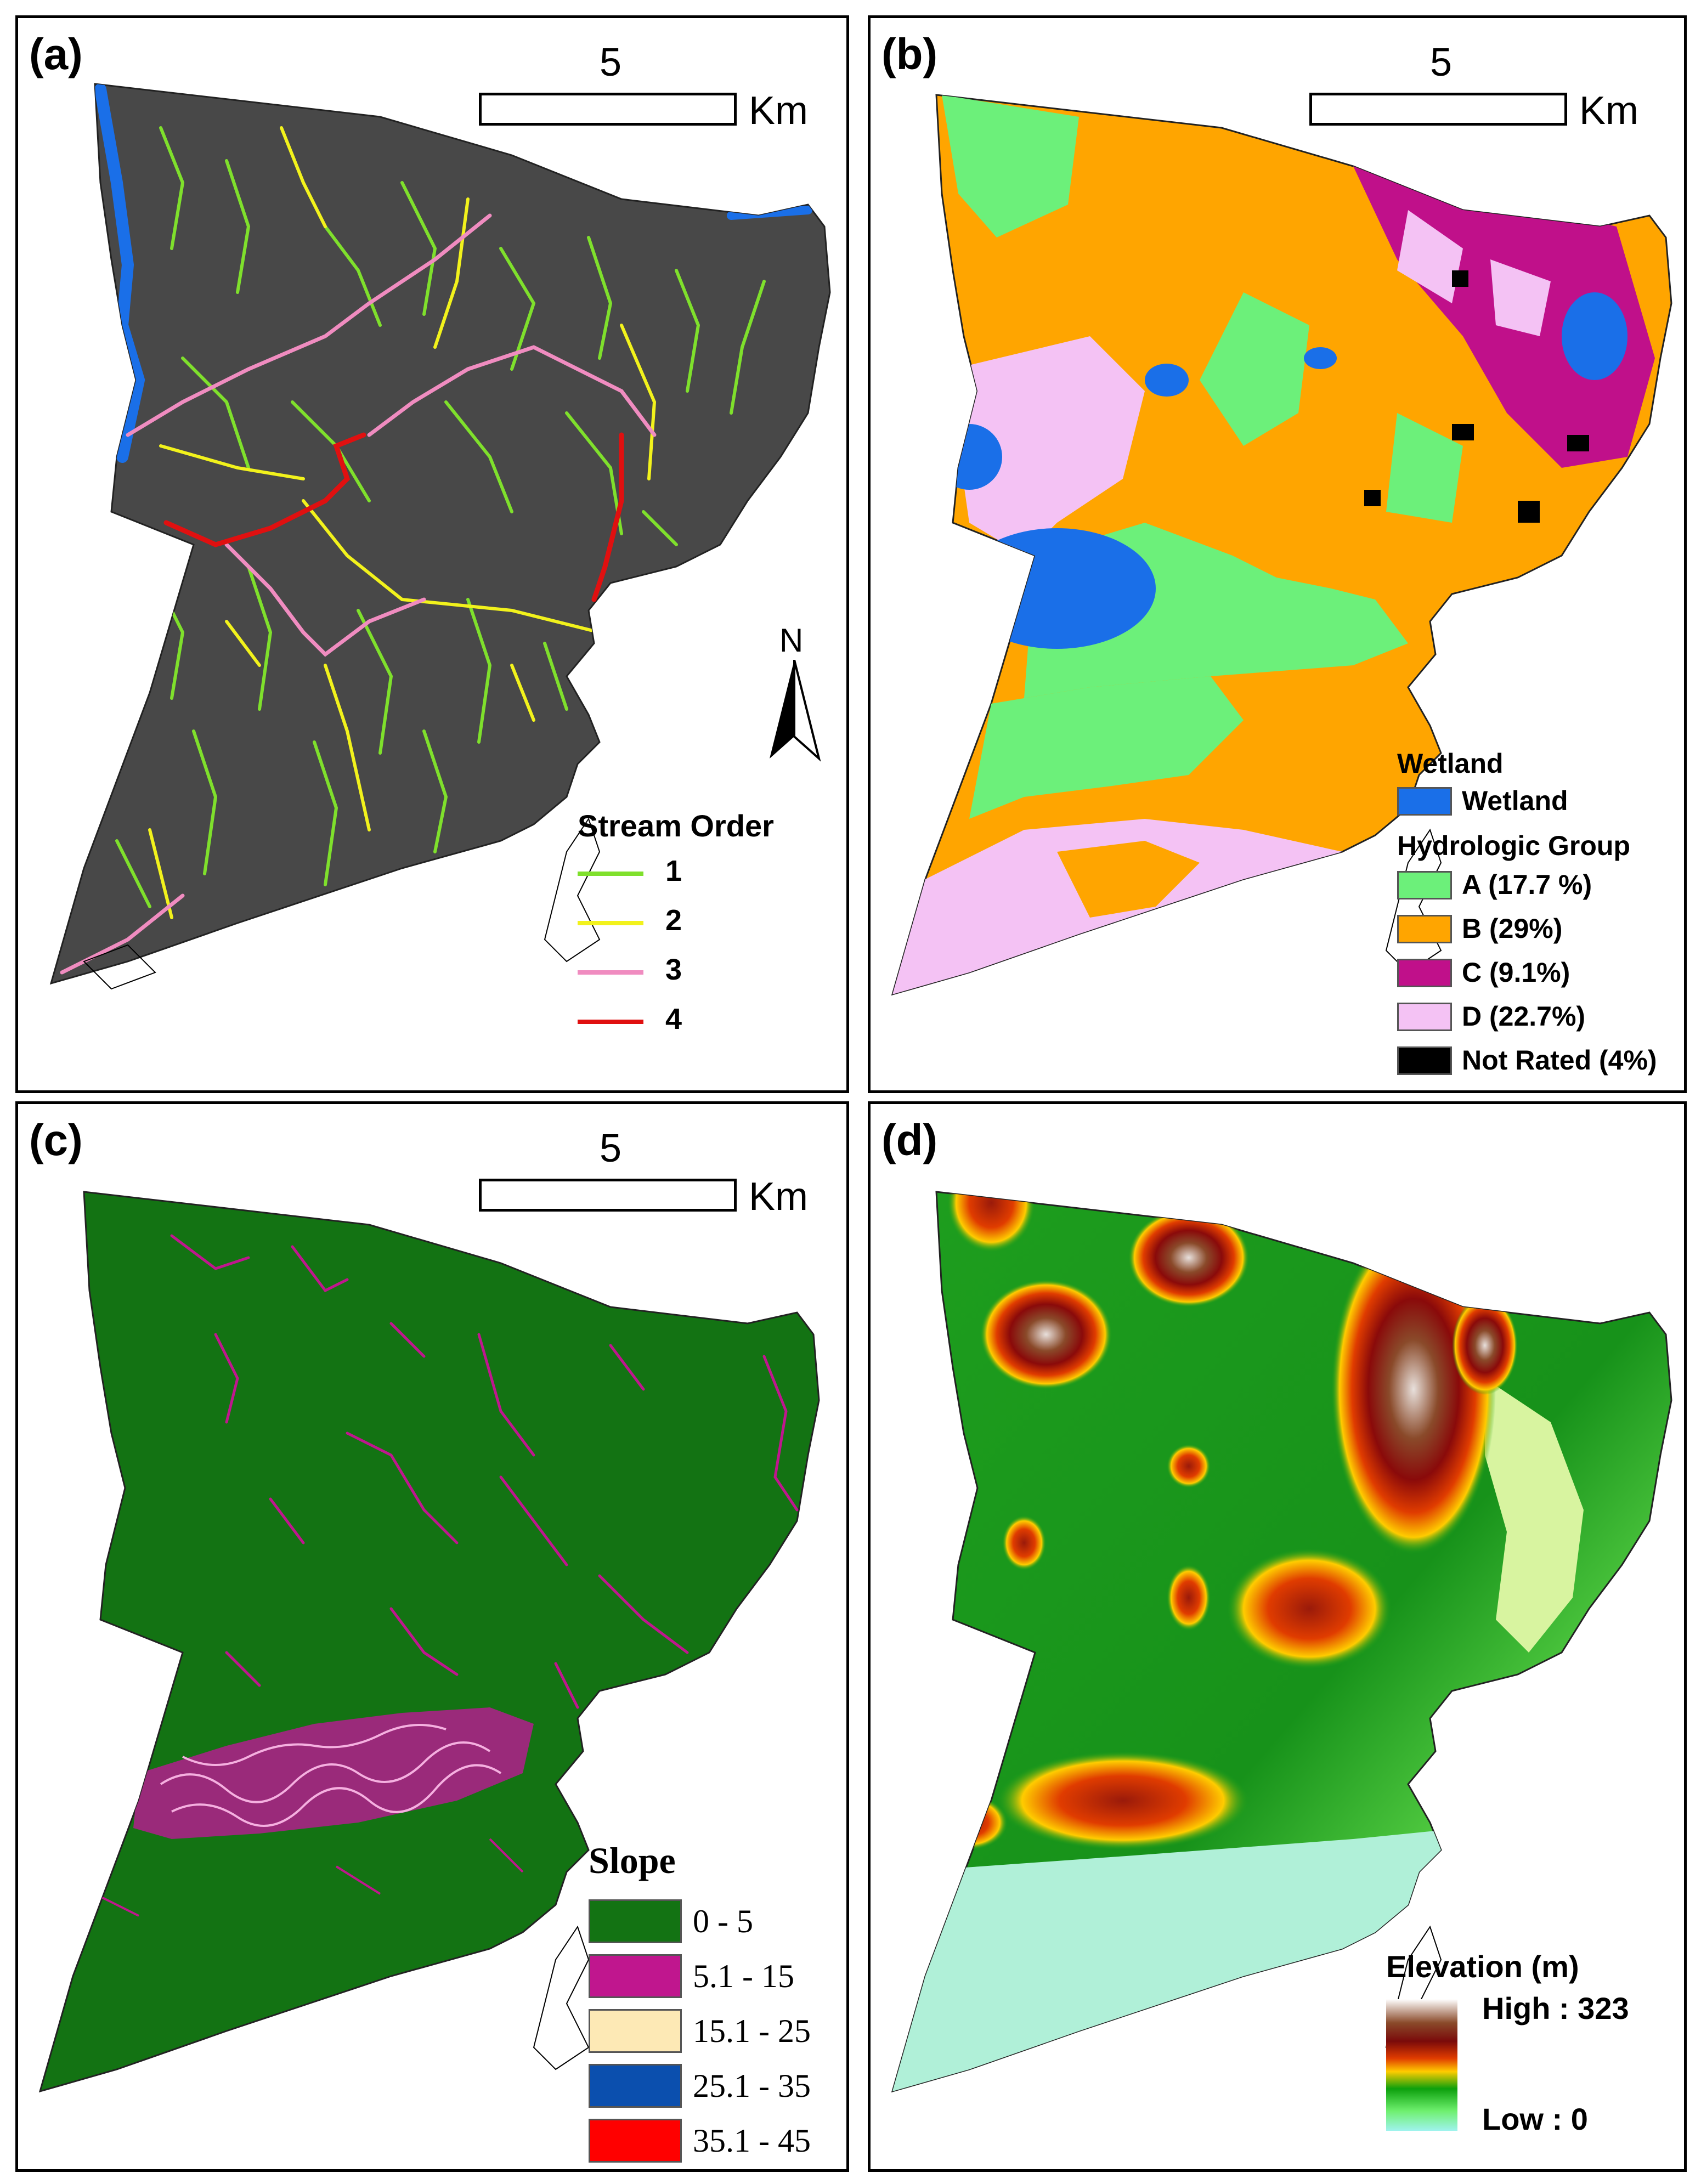  Describe the element at coordinates (744, 1976) in the screenshot. I see `legend-label: 5.1 - 15` at that location.